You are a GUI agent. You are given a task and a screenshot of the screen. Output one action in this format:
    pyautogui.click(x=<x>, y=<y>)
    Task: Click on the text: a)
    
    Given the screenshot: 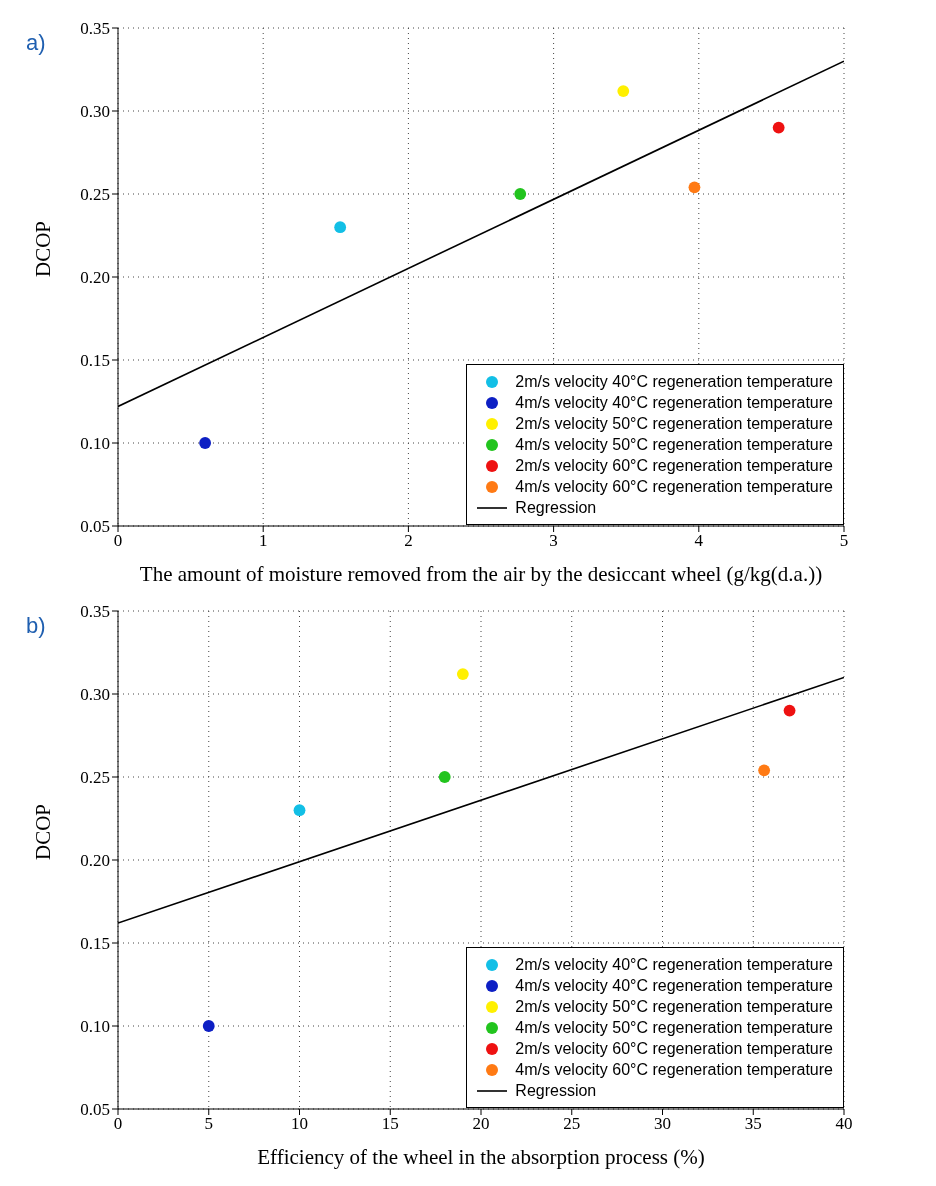 What is the action you would take?
    pyautogui.click(x=36, y=43)
    